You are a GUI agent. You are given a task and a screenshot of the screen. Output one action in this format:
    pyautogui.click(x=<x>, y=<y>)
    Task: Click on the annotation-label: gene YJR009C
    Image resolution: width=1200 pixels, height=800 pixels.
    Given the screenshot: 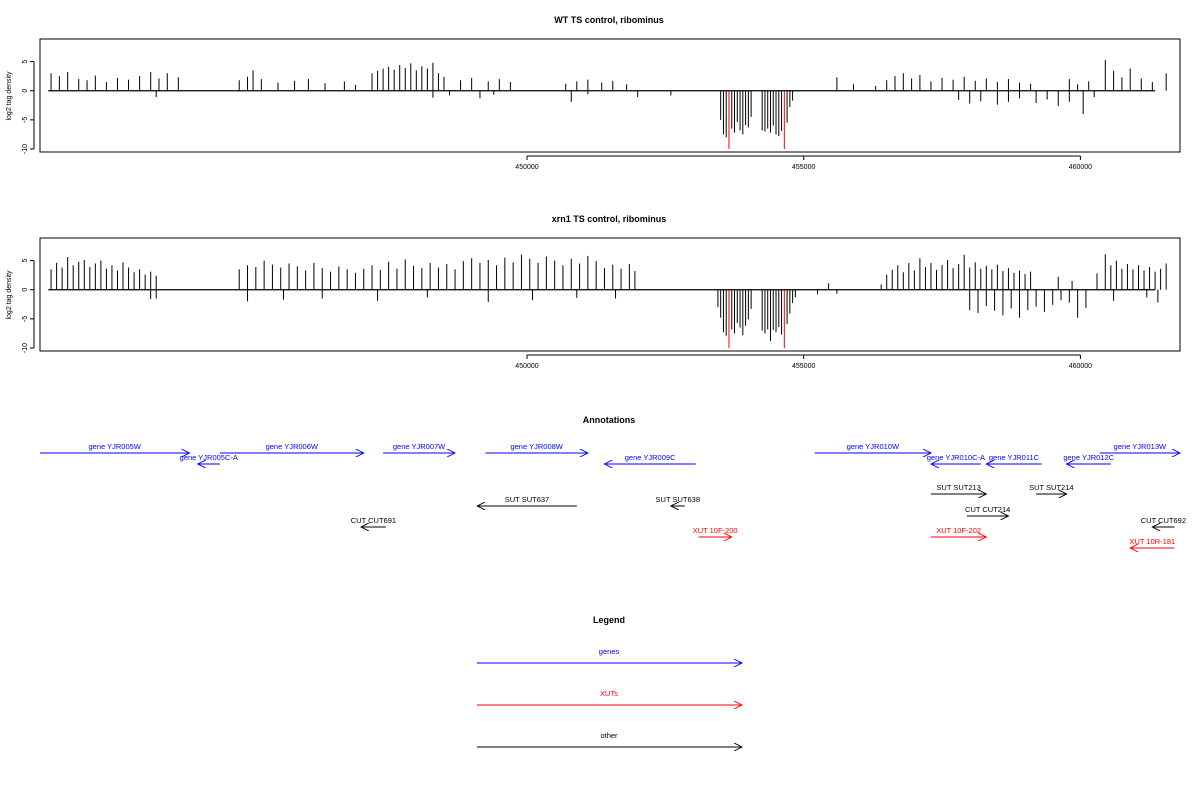 What is the action you would take?
    pyautogui.click(x=650, y=457)
    